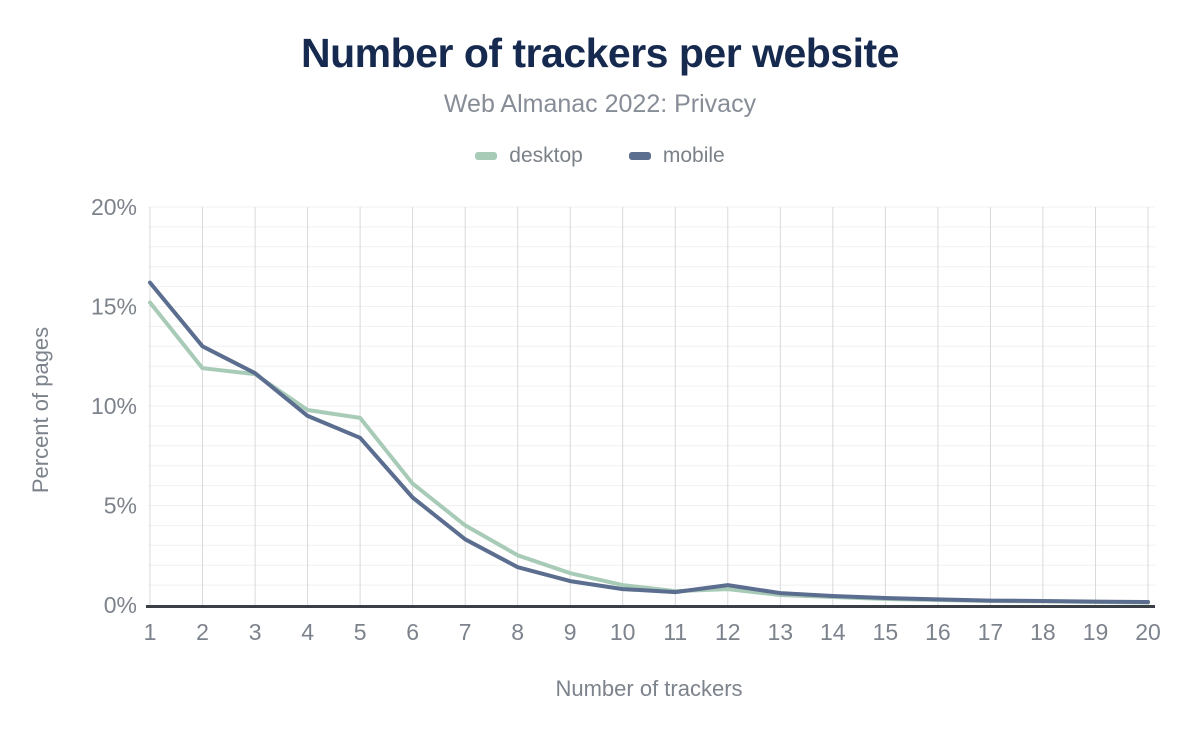 Image resolution: width=1200 pixels, height=742 pixels. What do you see at coordinates (623, 632) in the screenshot?
I see `x-tick-label: 10` at bounding box center [623, 632].